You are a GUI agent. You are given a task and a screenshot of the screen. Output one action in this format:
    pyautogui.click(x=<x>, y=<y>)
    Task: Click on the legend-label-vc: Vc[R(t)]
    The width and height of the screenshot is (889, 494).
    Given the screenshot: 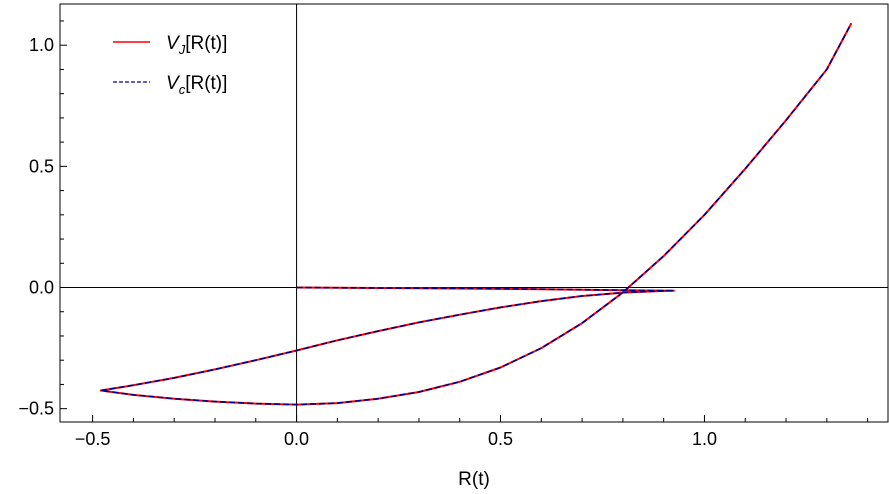 What is the action you would take?
    pyautogui.click(x=196, y=85)
    